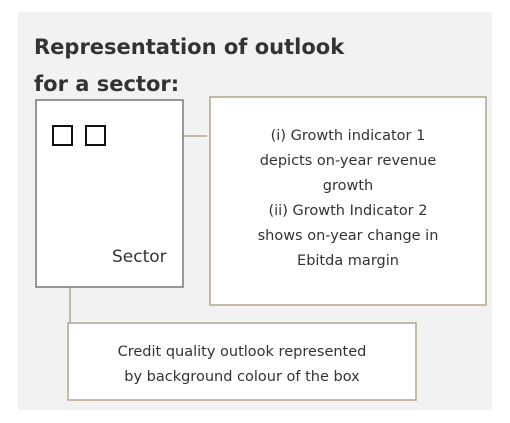 The height and width of the screenshot is (423, 510). What do you see at coordinates (139, 257) in the screenshot?
I see `sector-label: Sector` at bounding box center [139, 257].